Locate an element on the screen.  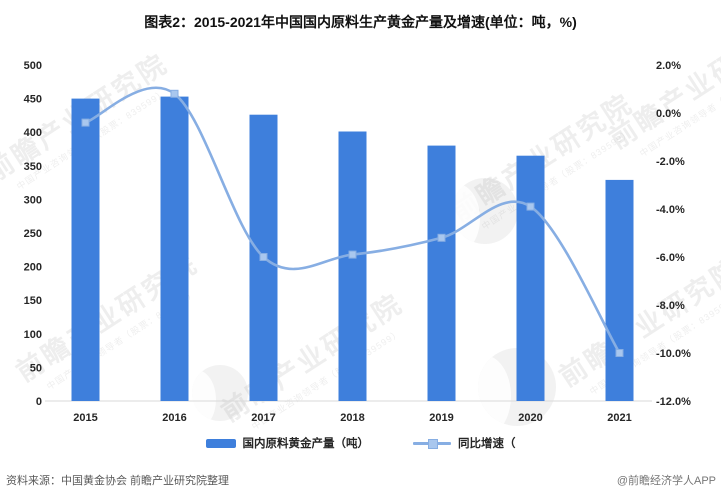
y-axis-left-tick-label: 150 is located at coordinates (33, 301).